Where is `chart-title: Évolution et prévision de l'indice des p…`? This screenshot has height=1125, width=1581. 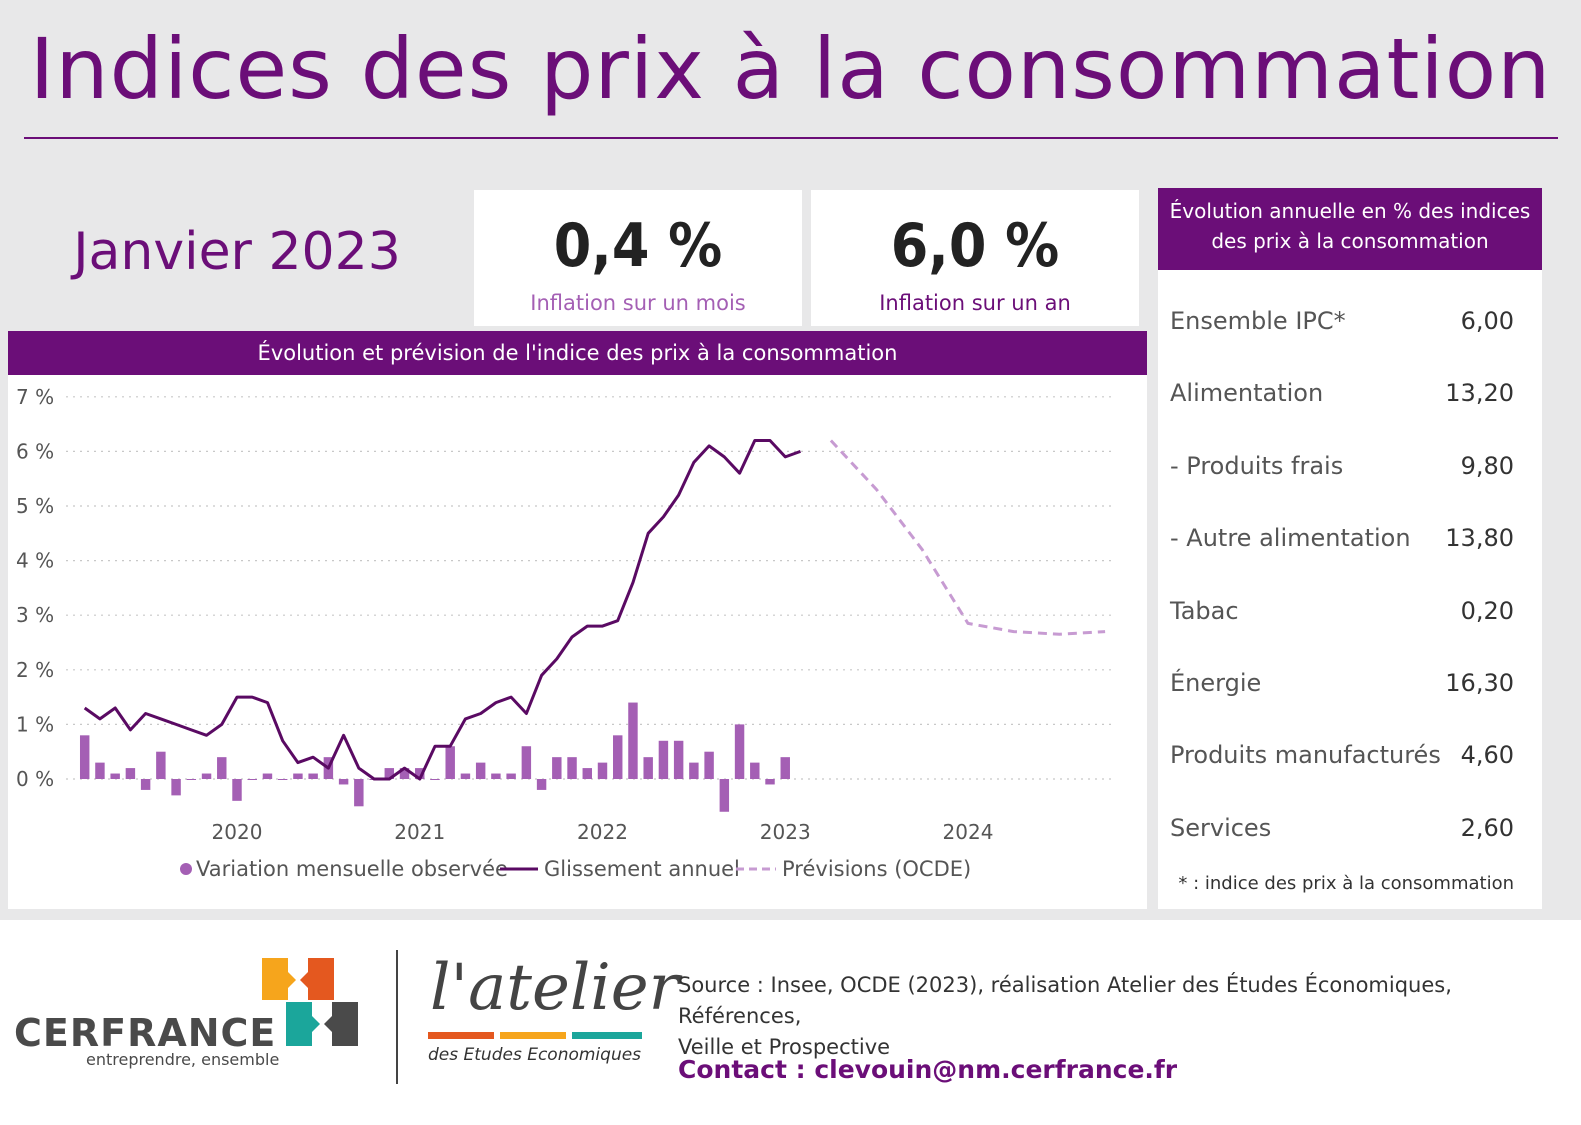 chart-title: Évolution et prévision de l'indice des p… is located at coordinates (577, 353).